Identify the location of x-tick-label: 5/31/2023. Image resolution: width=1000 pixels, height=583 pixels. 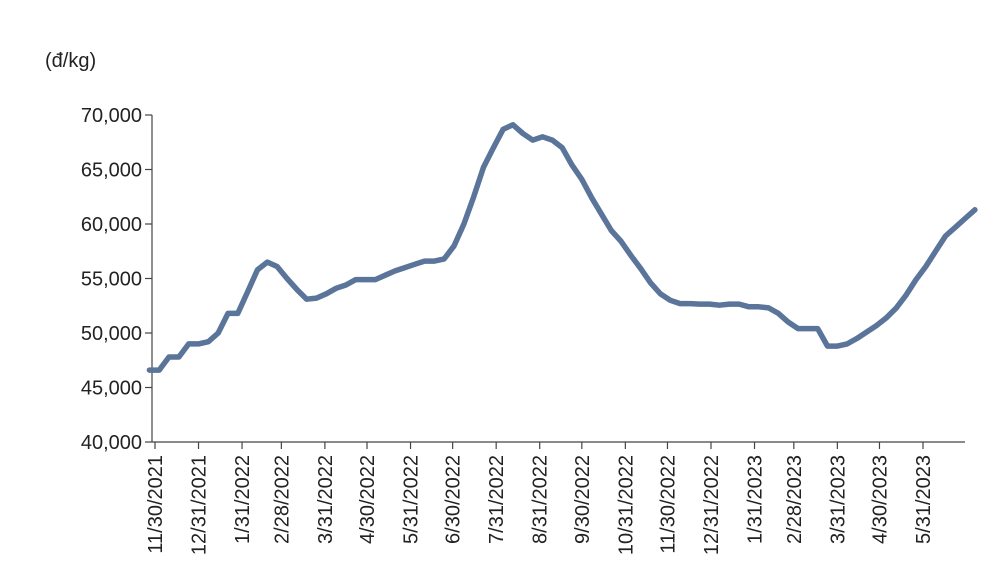
(924, 499).